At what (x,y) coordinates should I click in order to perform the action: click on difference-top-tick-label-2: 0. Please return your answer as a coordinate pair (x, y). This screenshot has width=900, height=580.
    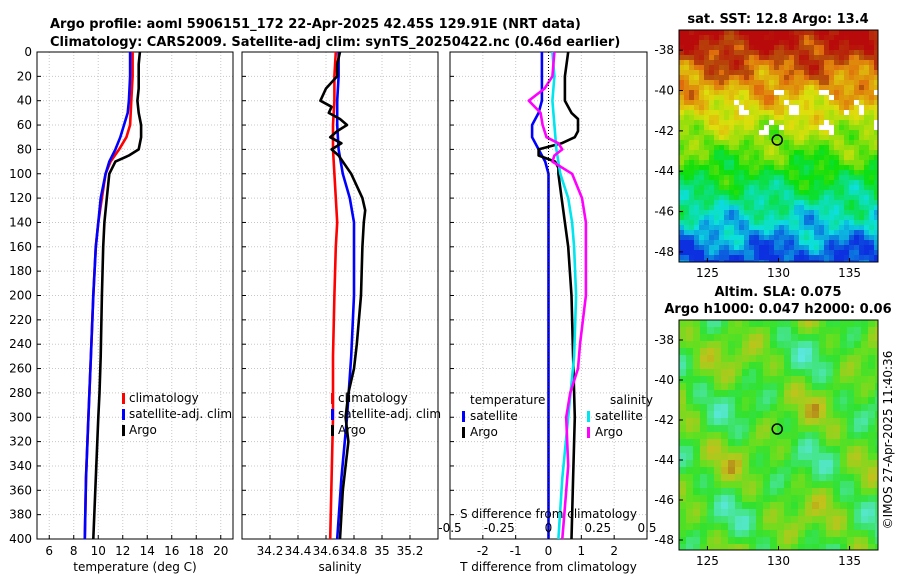
    Looking at the image, I should click on (549, 528).